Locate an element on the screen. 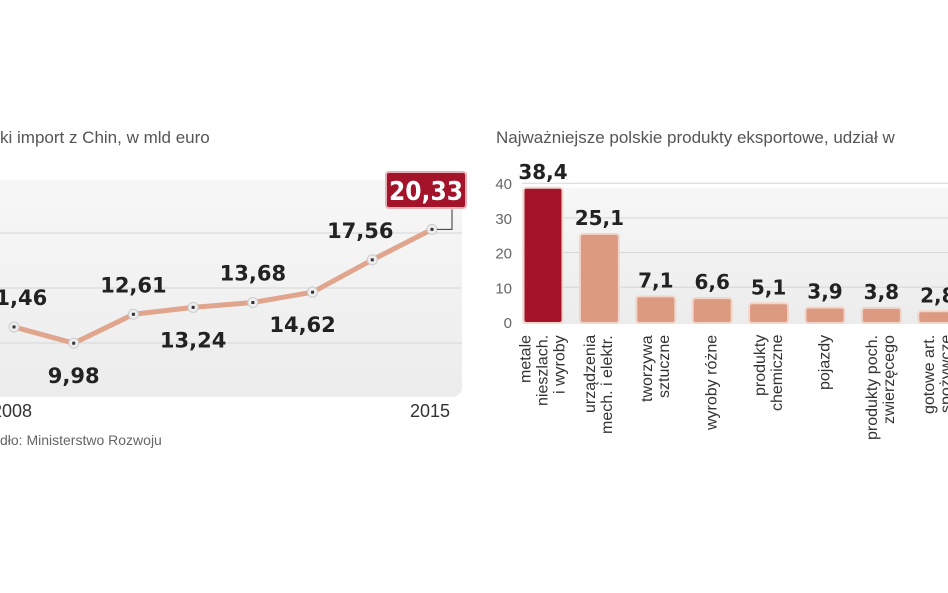 This screenshot has height=593, width=948. highlight-label-box is located at coordinates (426, 190).